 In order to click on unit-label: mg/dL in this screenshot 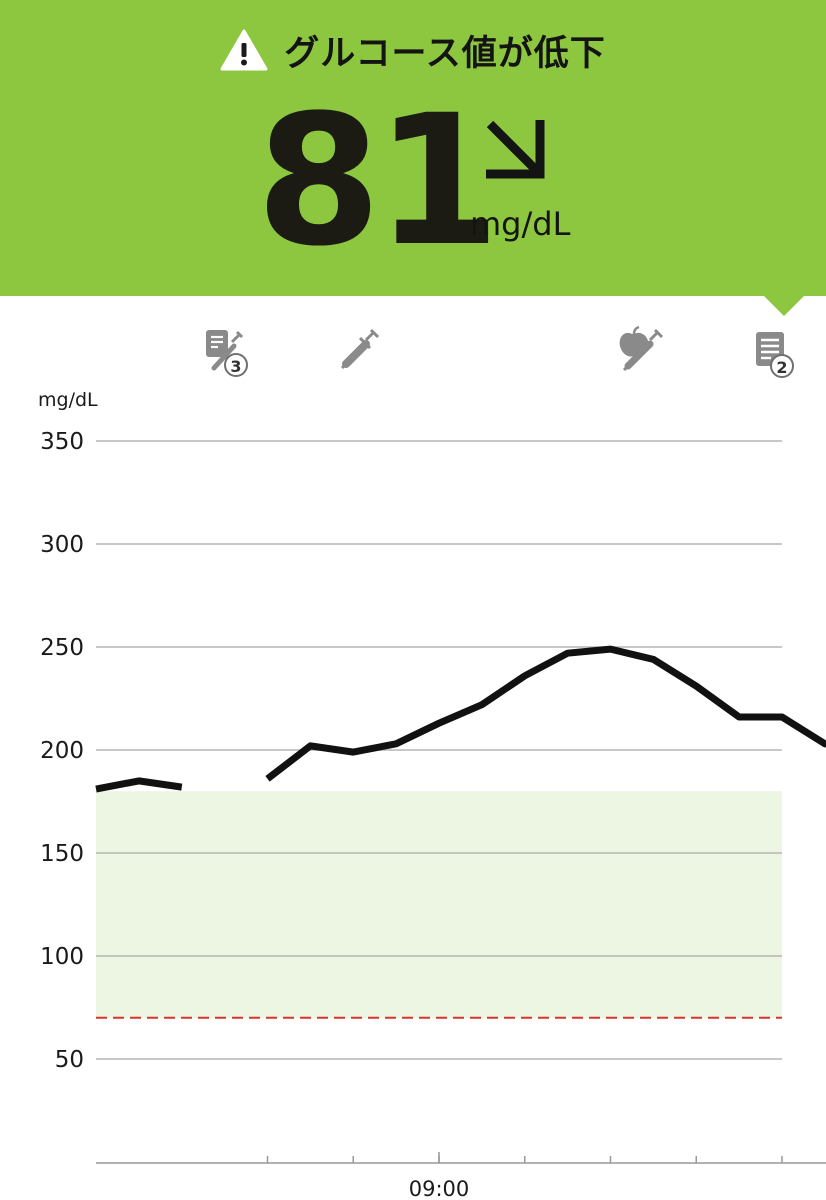, I will do `click(520, 224)`.